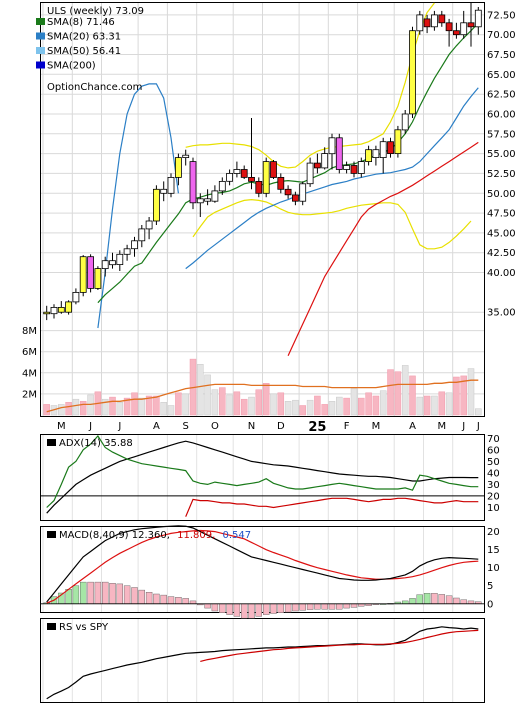  I want to click on volume-tick-label: 8M, so click(29, 331).